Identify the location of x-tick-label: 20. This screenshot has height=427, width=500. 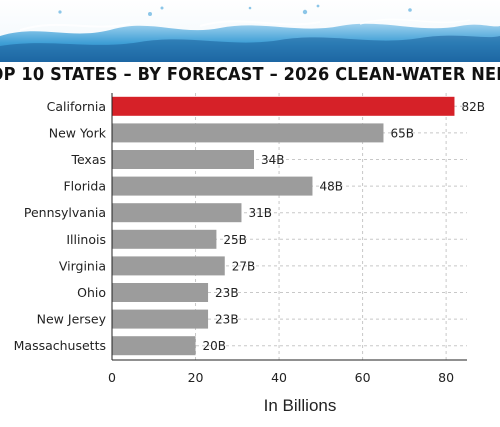
(196, 377).